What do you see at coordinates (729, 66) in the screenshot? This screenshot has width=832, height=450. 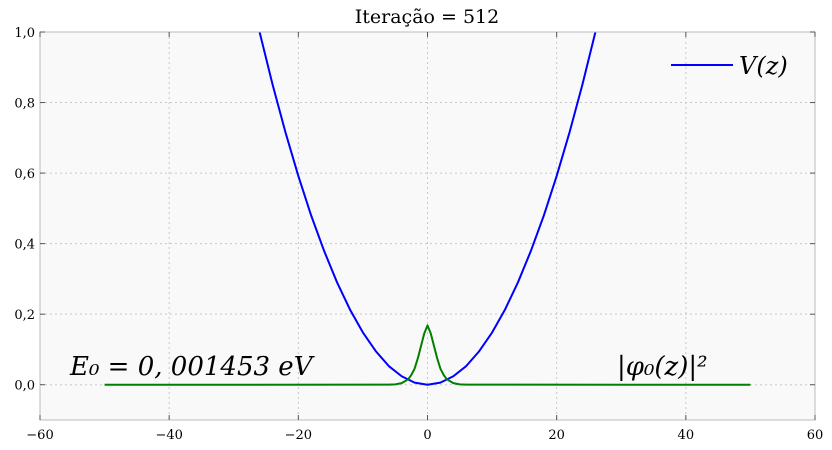 I see `legend: V(z)` at bounding box center [729, 66].